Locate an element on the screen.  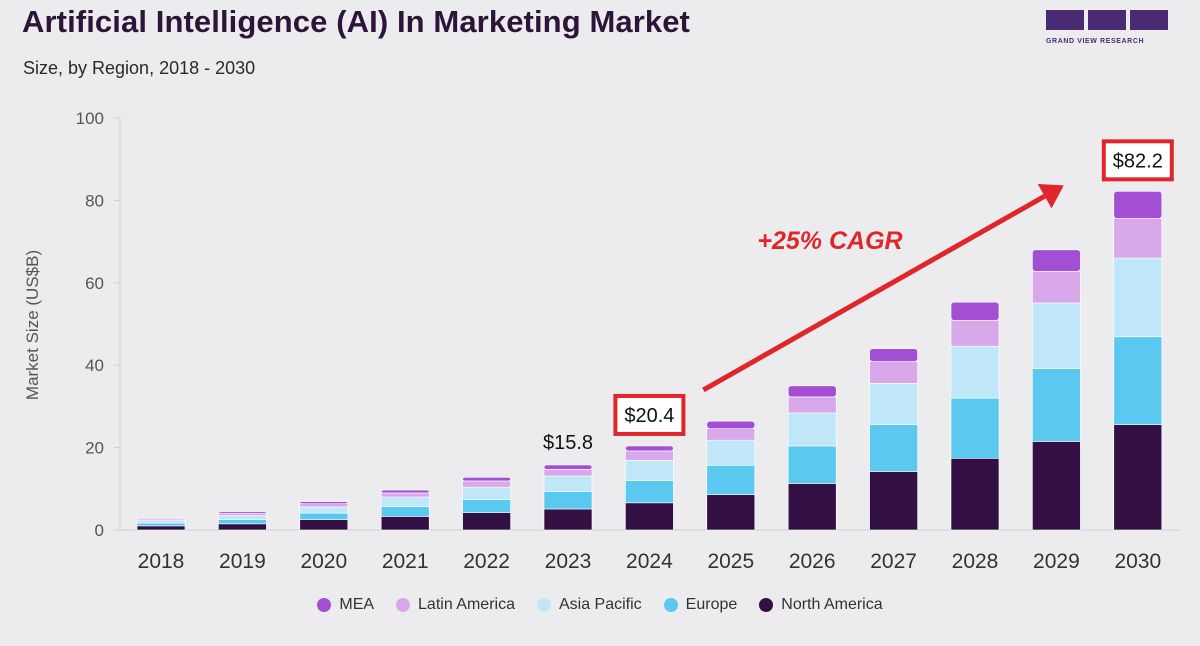
x-tick-label: 2026 is located at coordinates (812, 561).